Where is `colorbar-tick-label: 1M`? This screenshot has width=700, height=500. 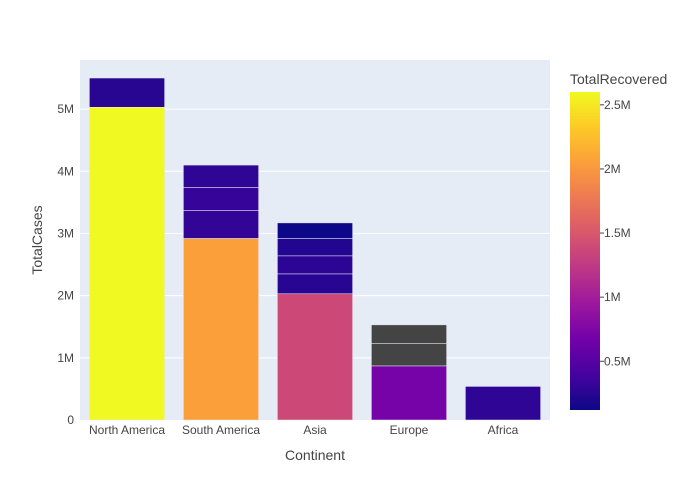
colorbar-tick-label: 1M is located at coordinates (612, 297).